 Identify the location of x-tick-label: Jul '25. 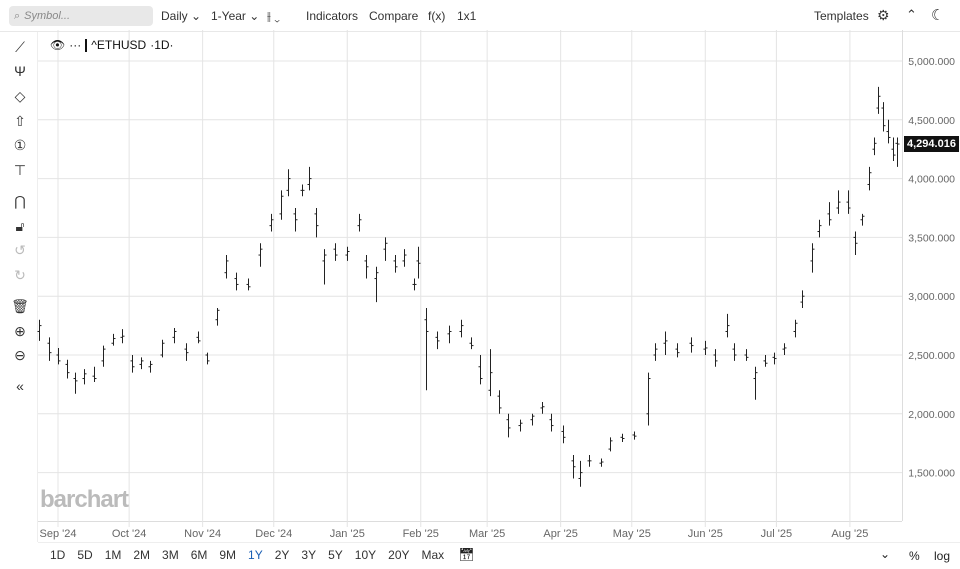
(776, 534).